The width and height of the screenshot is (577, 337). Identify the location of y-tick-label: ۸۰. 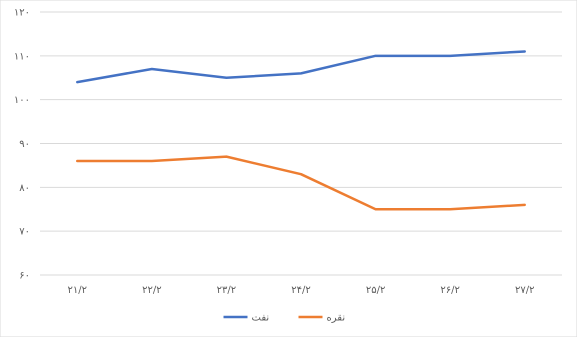
(24, 188).